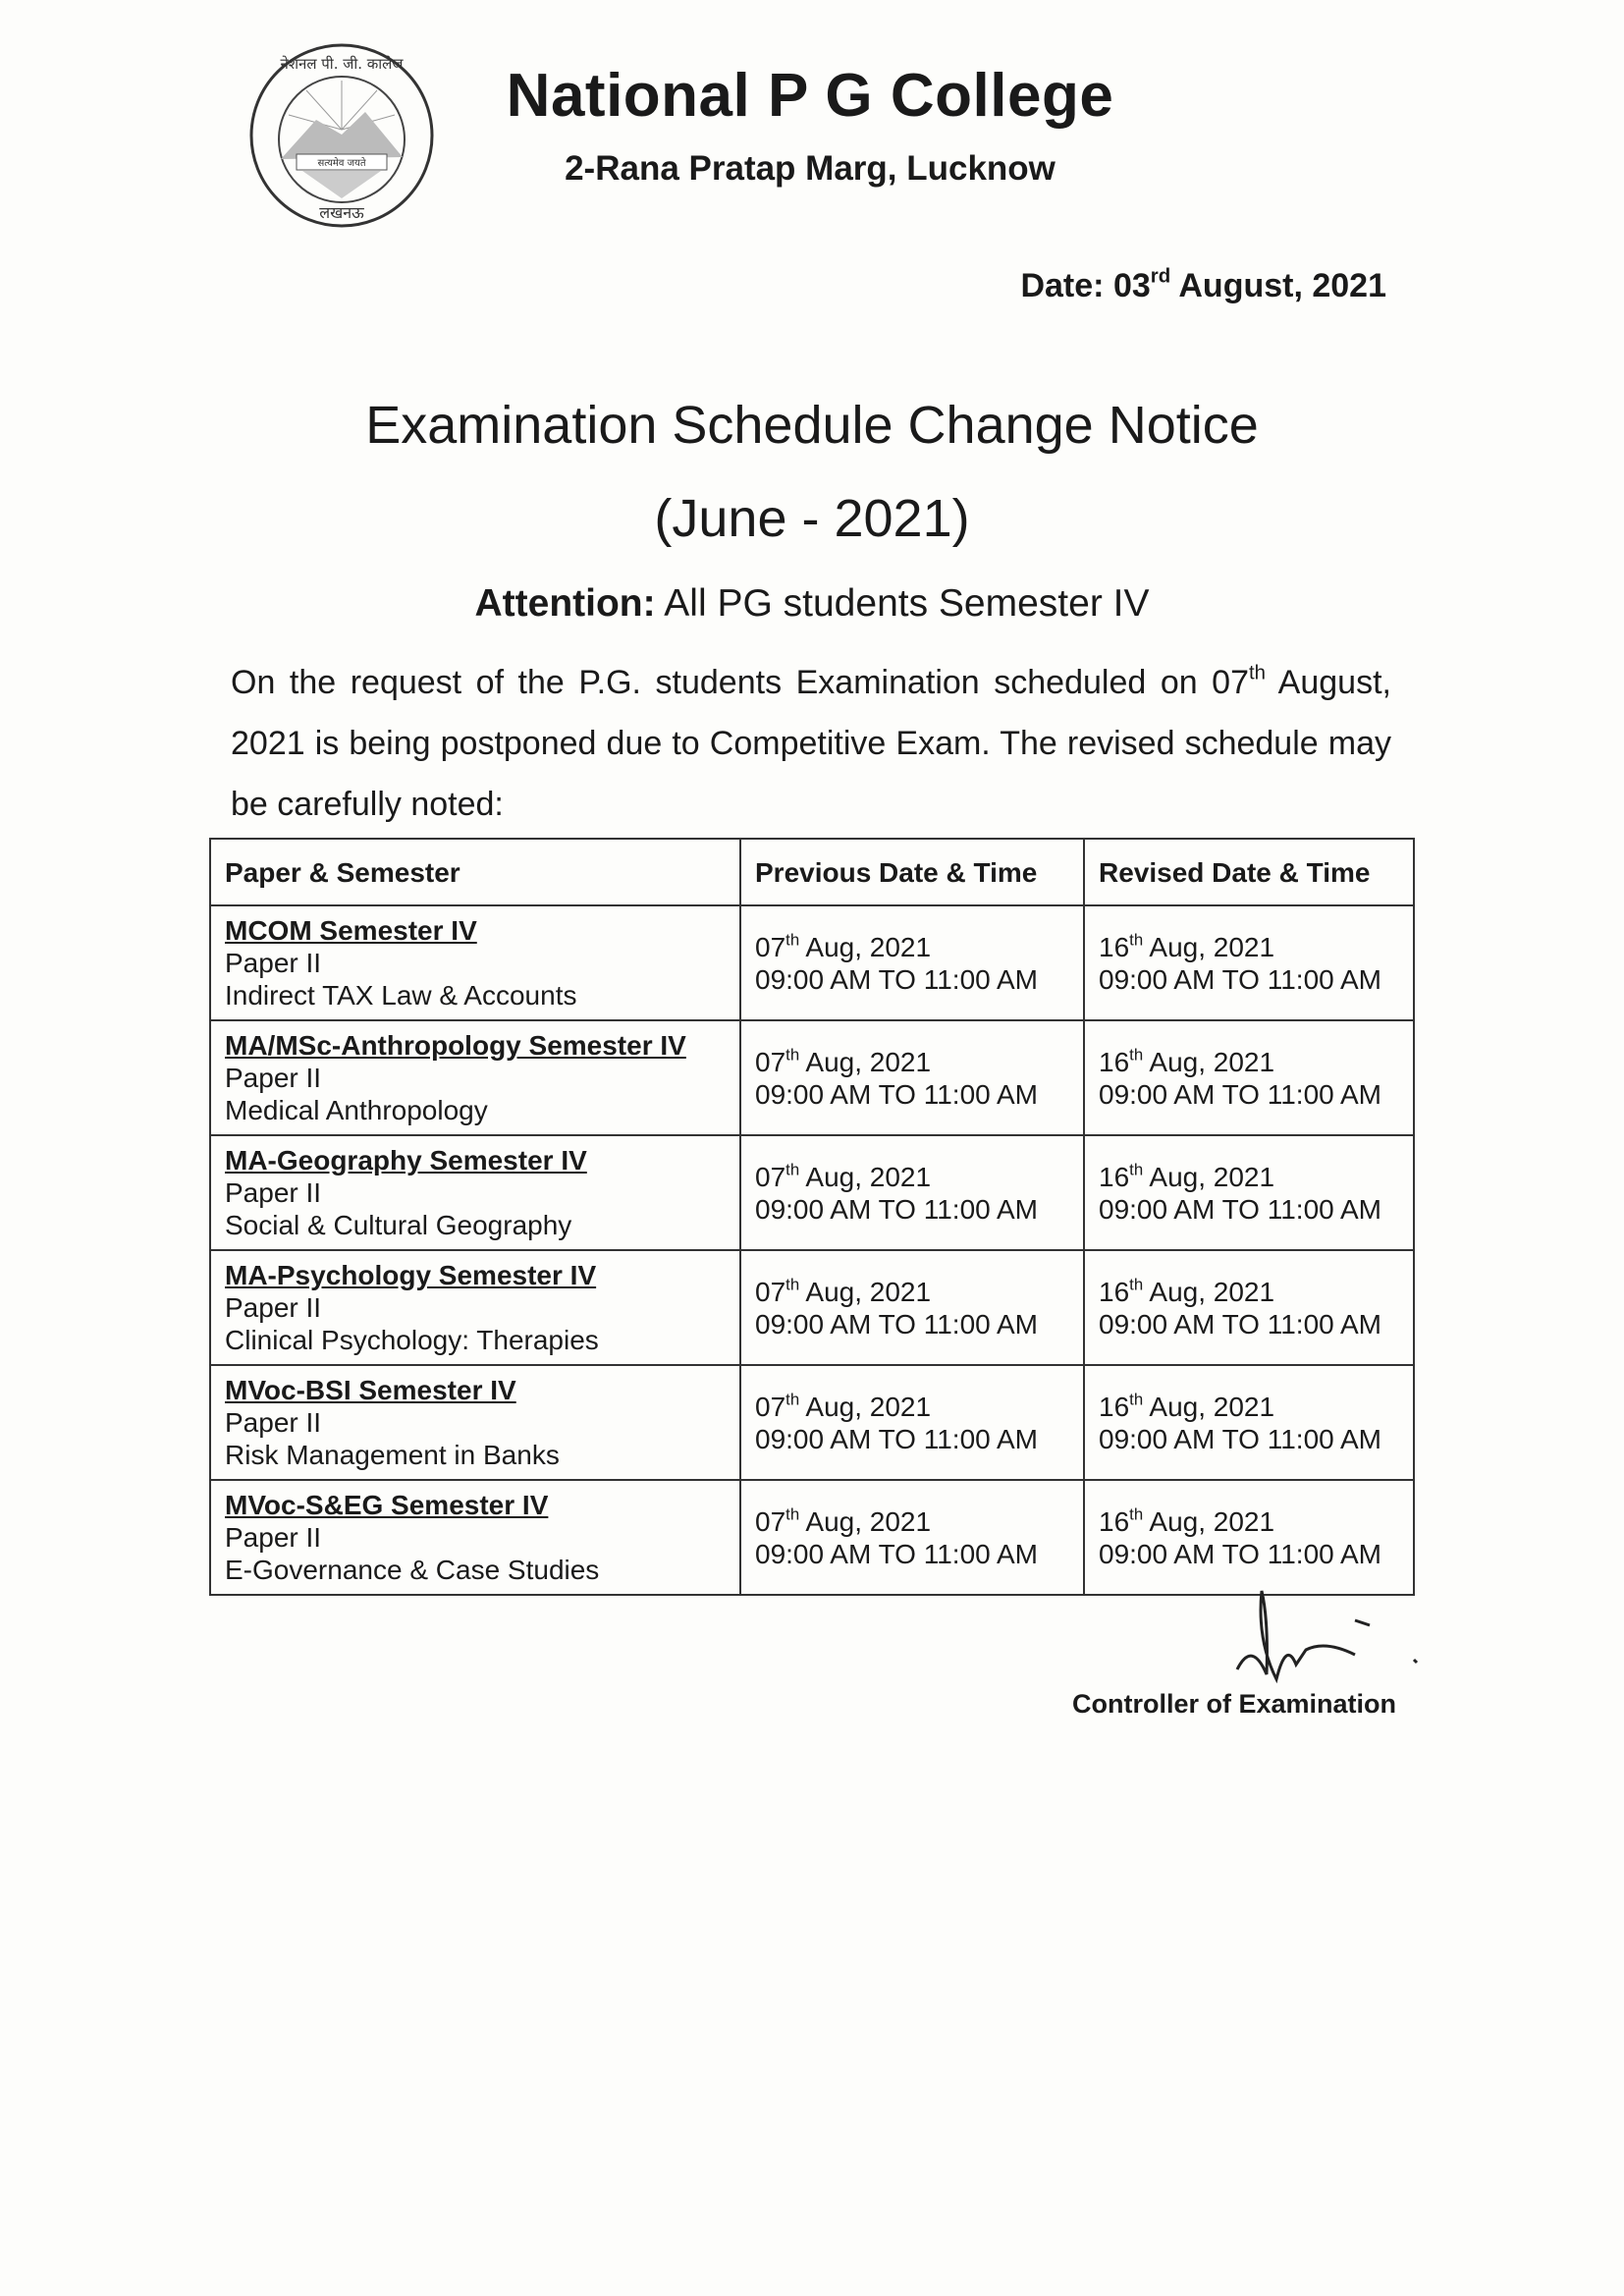 The width and height of the screenshot is (1624, 2296). What do you see at coordinates (810, 168) in the screenshot?
I see `college-address: 2-Rana Pratap Marg, Lucknow` at bounding box center [810, 168].